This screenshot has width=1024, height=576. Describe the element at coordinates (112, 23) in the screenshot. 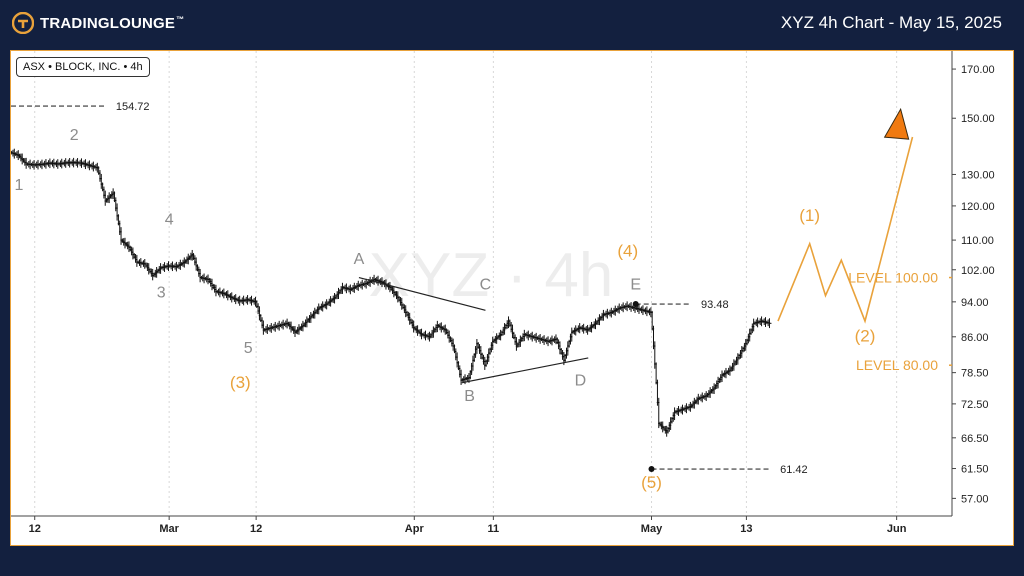

I see `brand-name: TradingLounge™` at that location.